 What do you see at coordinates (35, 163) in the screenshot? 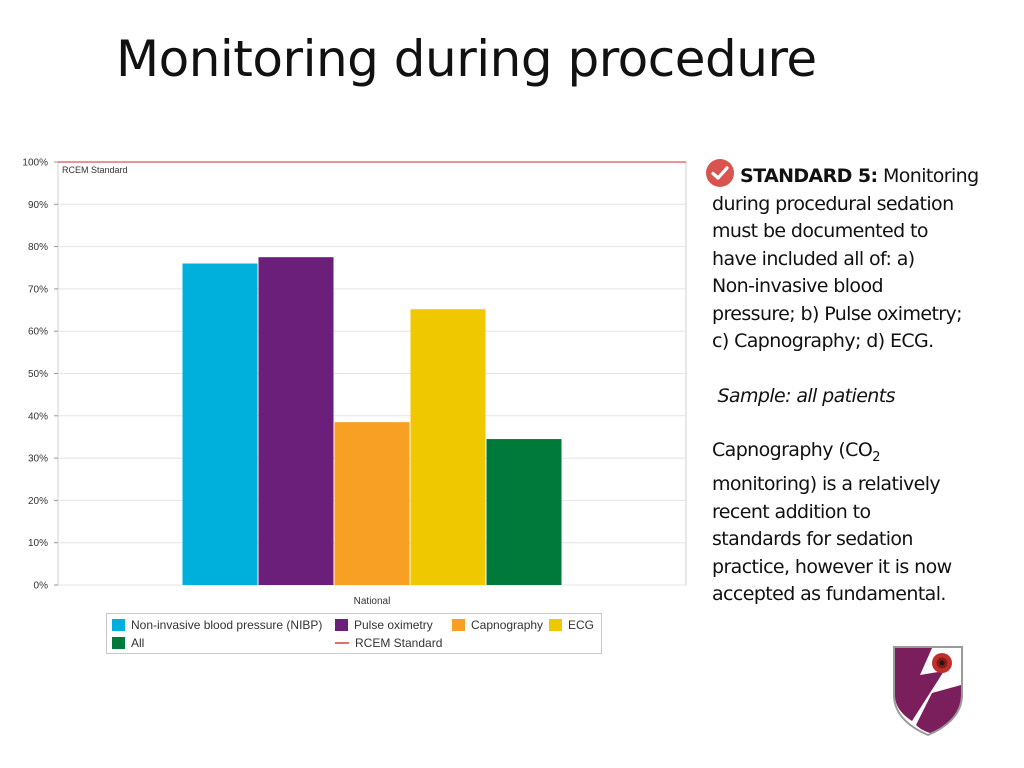
I see `y-tick-label: 100%` at bounding box center [35, 163].